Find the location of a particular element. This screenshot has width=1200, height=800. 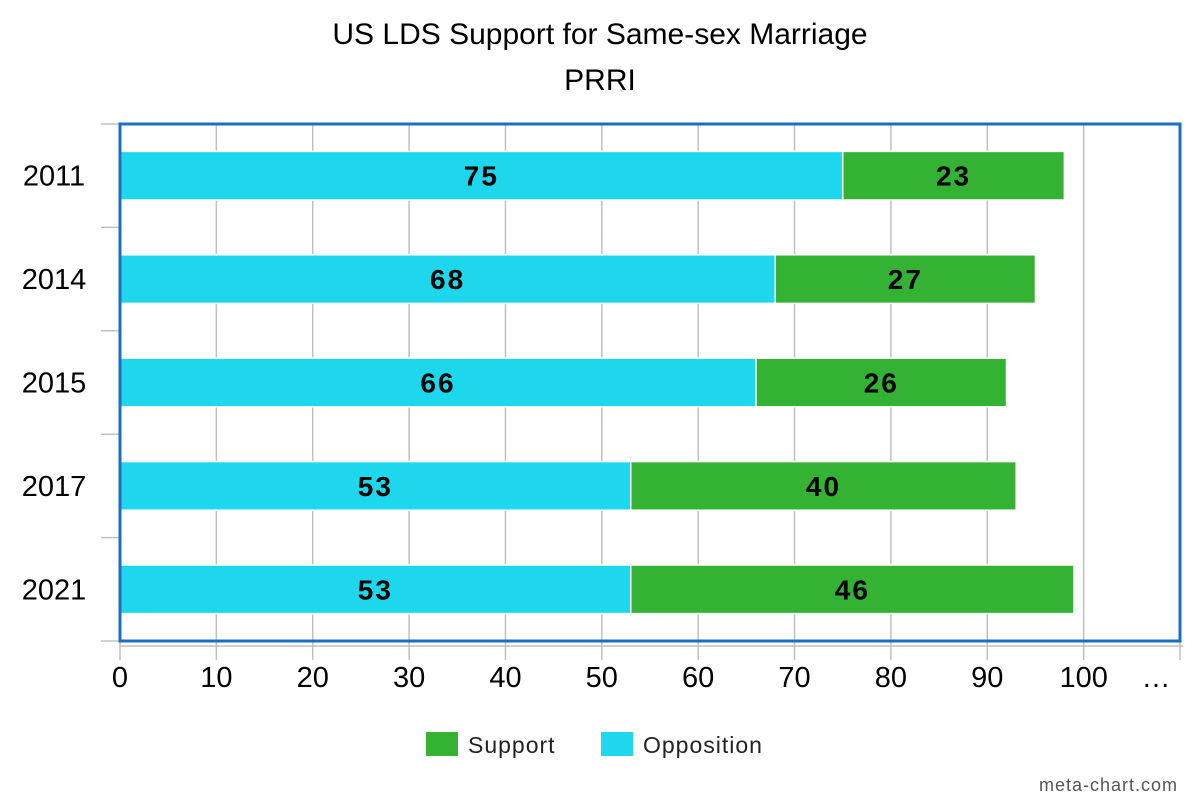

x-tick-label: 60 is located at coordinates (698, 678).